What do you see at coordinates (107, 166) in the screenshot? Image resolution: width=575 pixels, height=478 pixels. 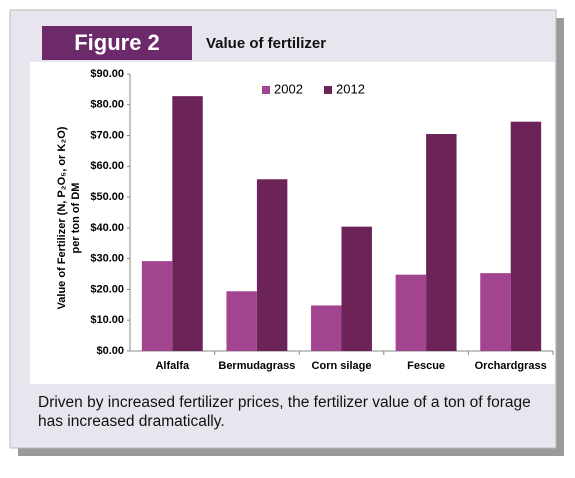 I see `y-tick-label: $60.00` at bounding box center [107, 166].